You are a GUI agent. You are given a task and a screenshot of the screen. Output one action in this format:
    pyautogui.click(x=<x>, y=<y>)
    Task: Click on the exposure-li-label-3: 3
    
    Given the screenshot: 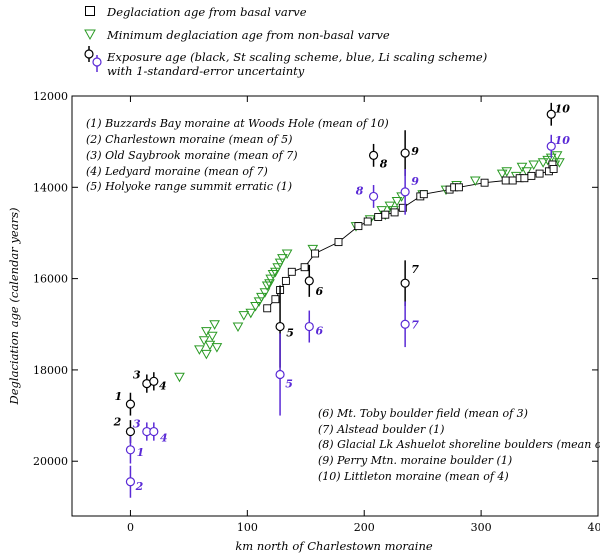 What is the action you would take?
    pyautogui.click(x=137, y=424)
    